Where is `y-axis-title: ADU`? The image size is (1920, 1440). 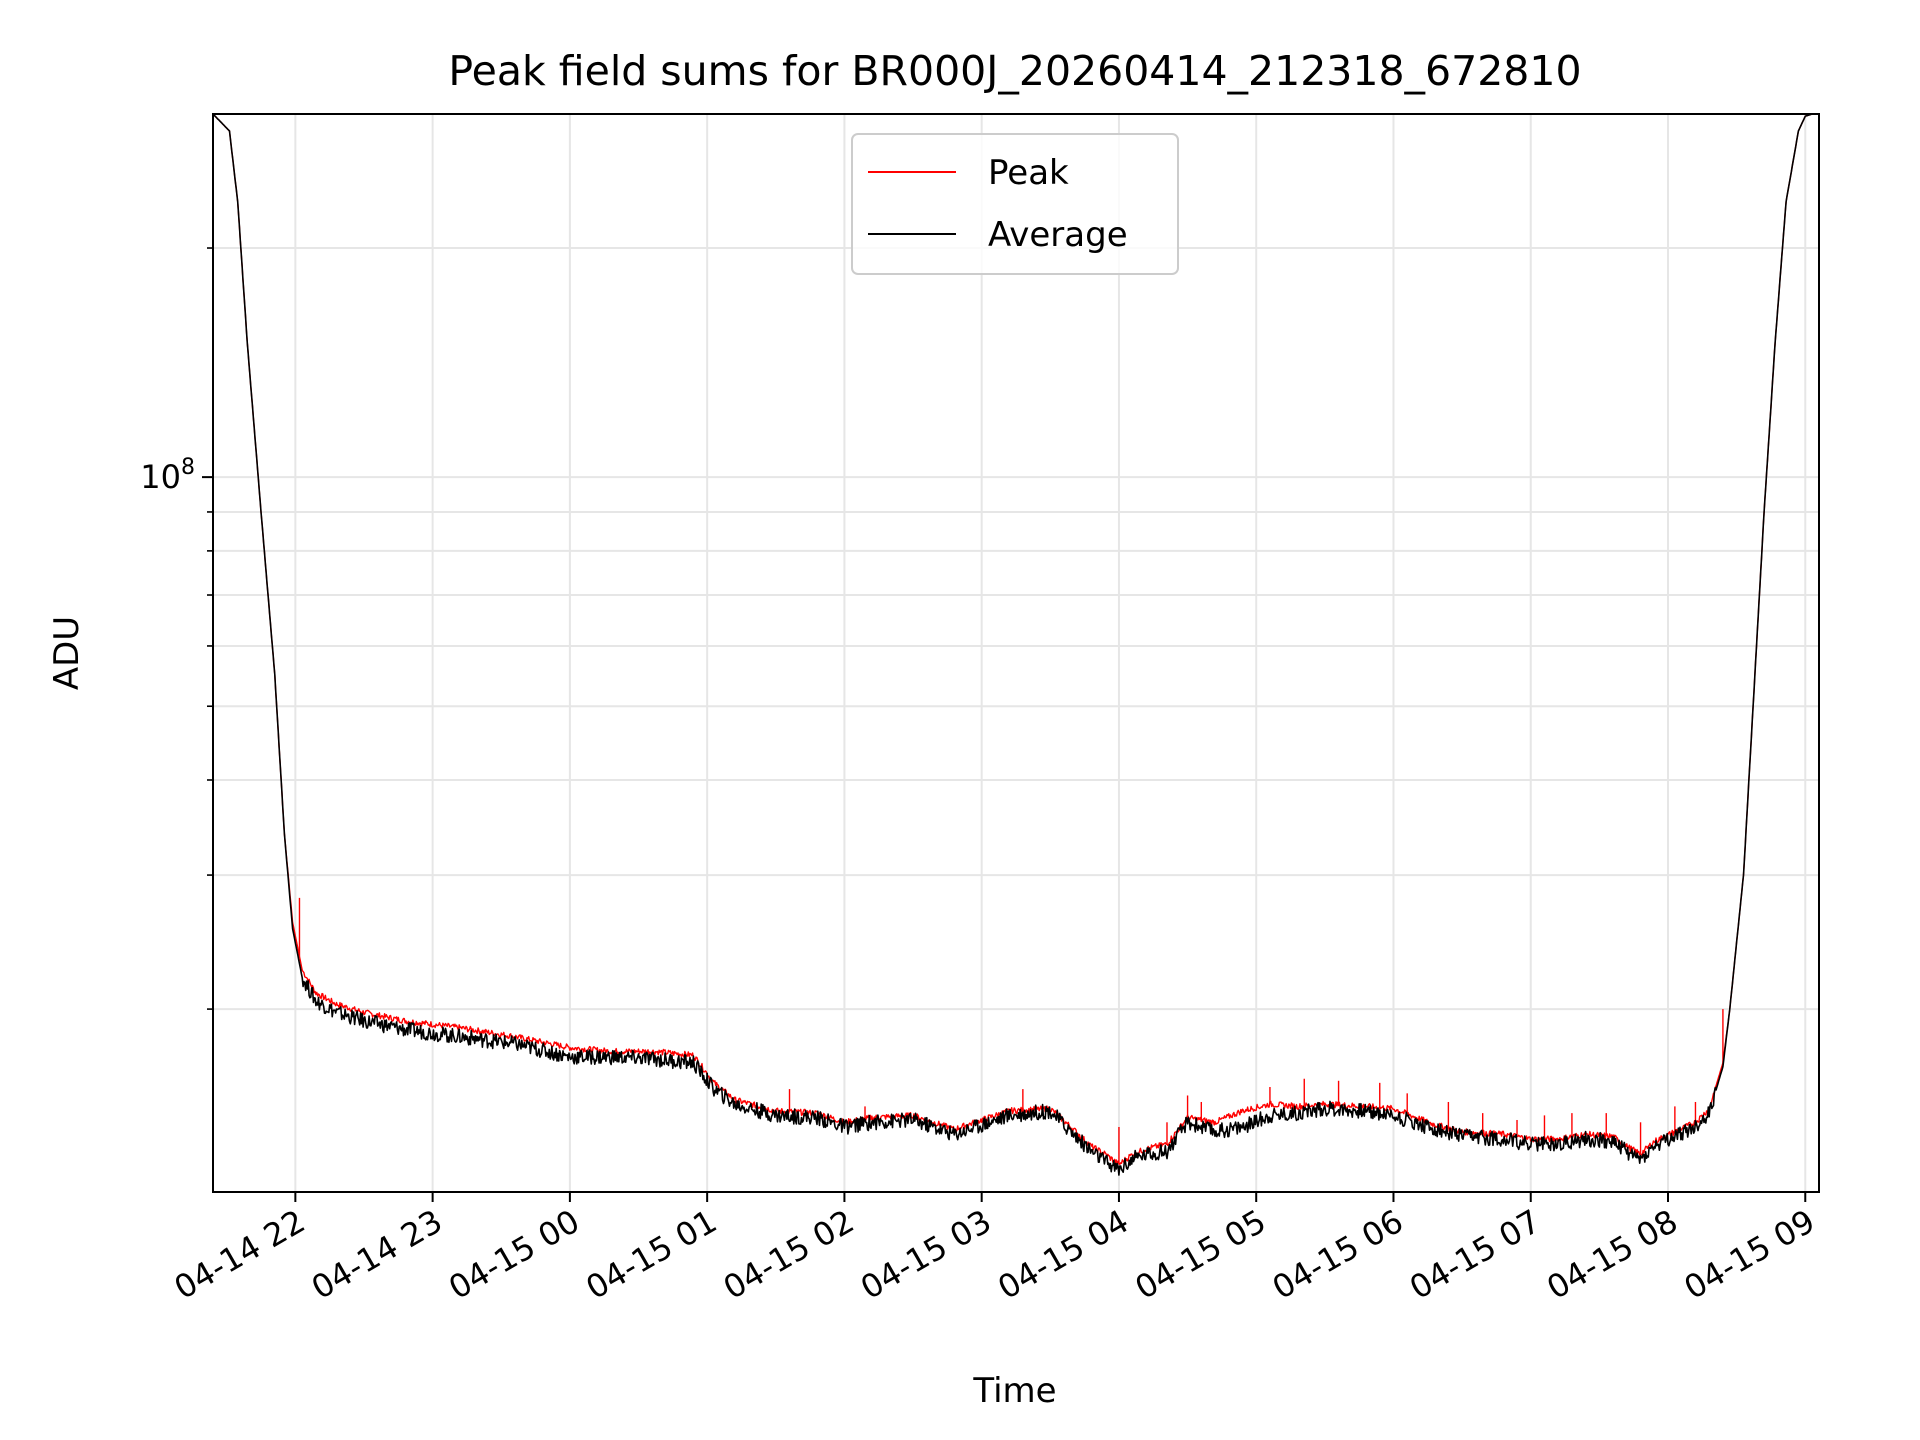 y-axis-title: ADU is located at coordinates (67, 653).